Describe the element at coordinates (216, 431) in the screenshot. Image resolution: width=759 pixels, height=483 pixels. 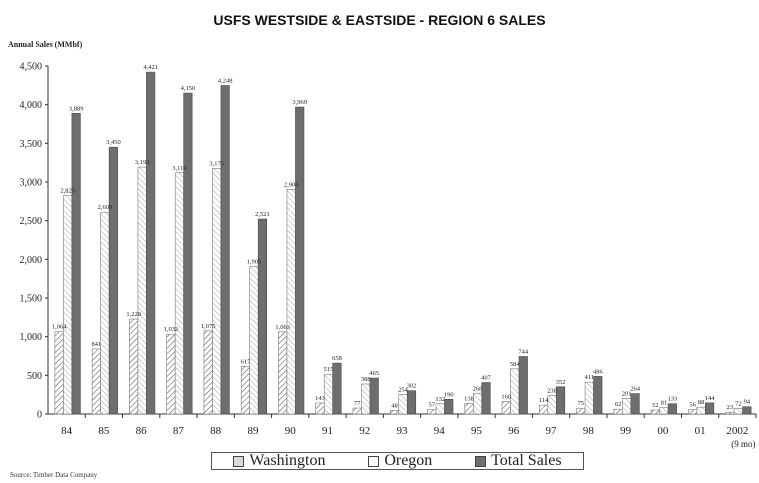
I see `x-tick-label: 88` at that location.